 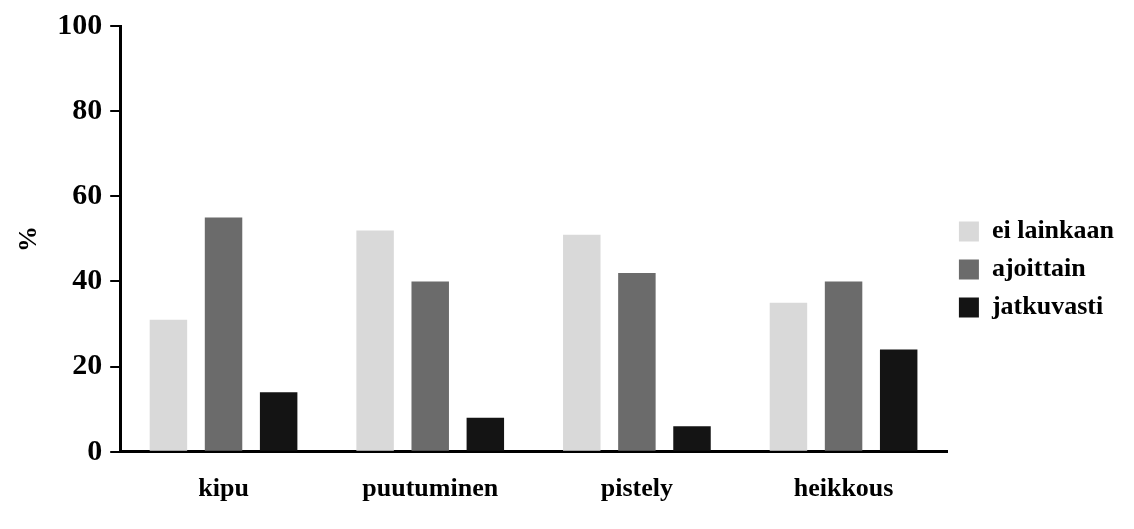 I want to click on y-axis-title: %, so click(x=28, y=238).